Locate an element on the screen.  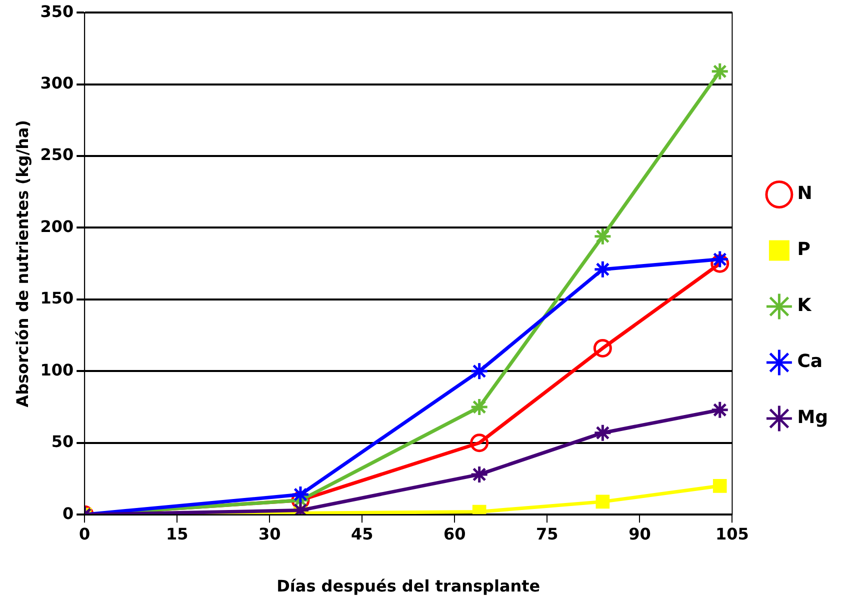
y-tick-label: 350 is located at coordinates (57, 11).